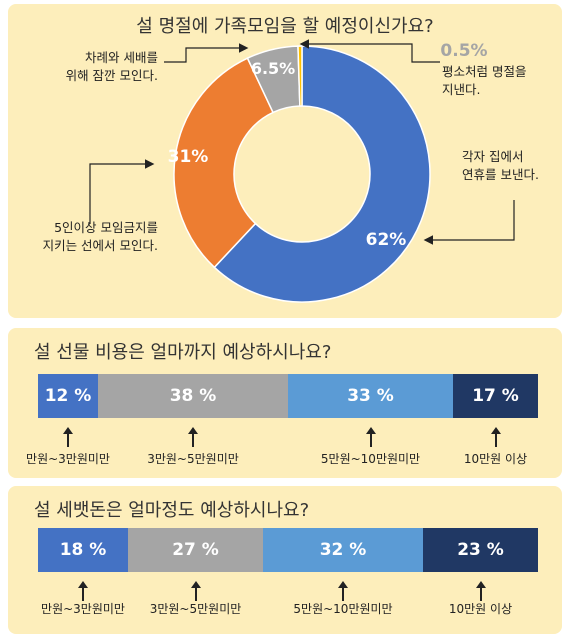 The width and height of the screenshot is (570, 639). Describe the element at coordinates (285, 26) in the screenshot. I see `donut-chart-title: 설 명절에 가족모임을 할 예정이신가요?` at that location.